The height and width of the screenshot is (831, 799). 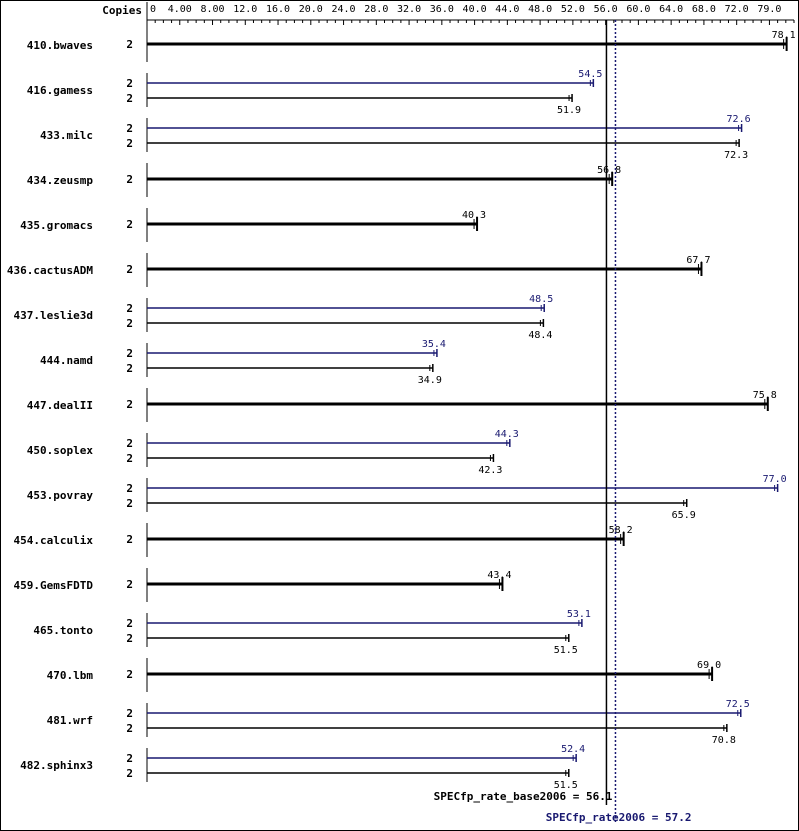 I want to click on benchmark-name: 434.zeusmp, so click(x=60, y=180).